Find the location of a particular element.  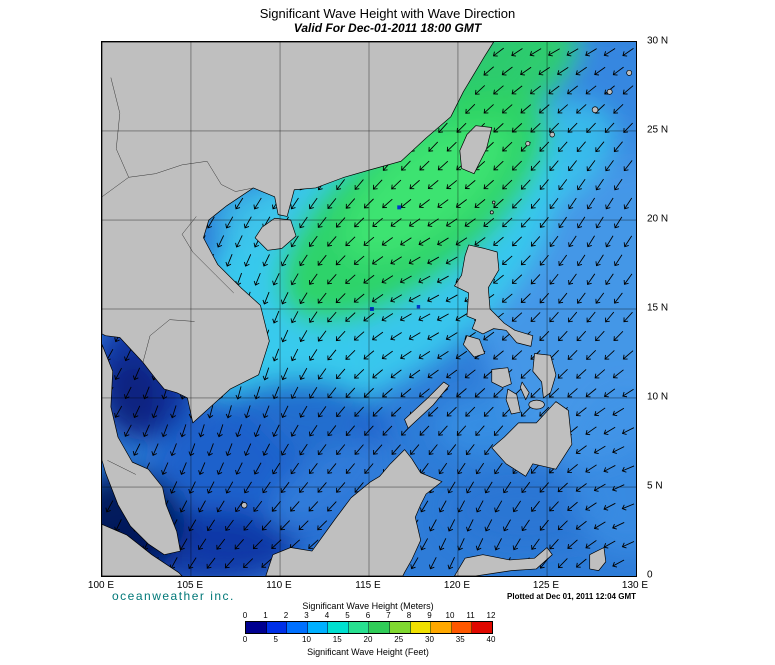

legend-feet-ticks: 0 5 10 15 20 25 30 35 40 is located at coordinates (369, 639).